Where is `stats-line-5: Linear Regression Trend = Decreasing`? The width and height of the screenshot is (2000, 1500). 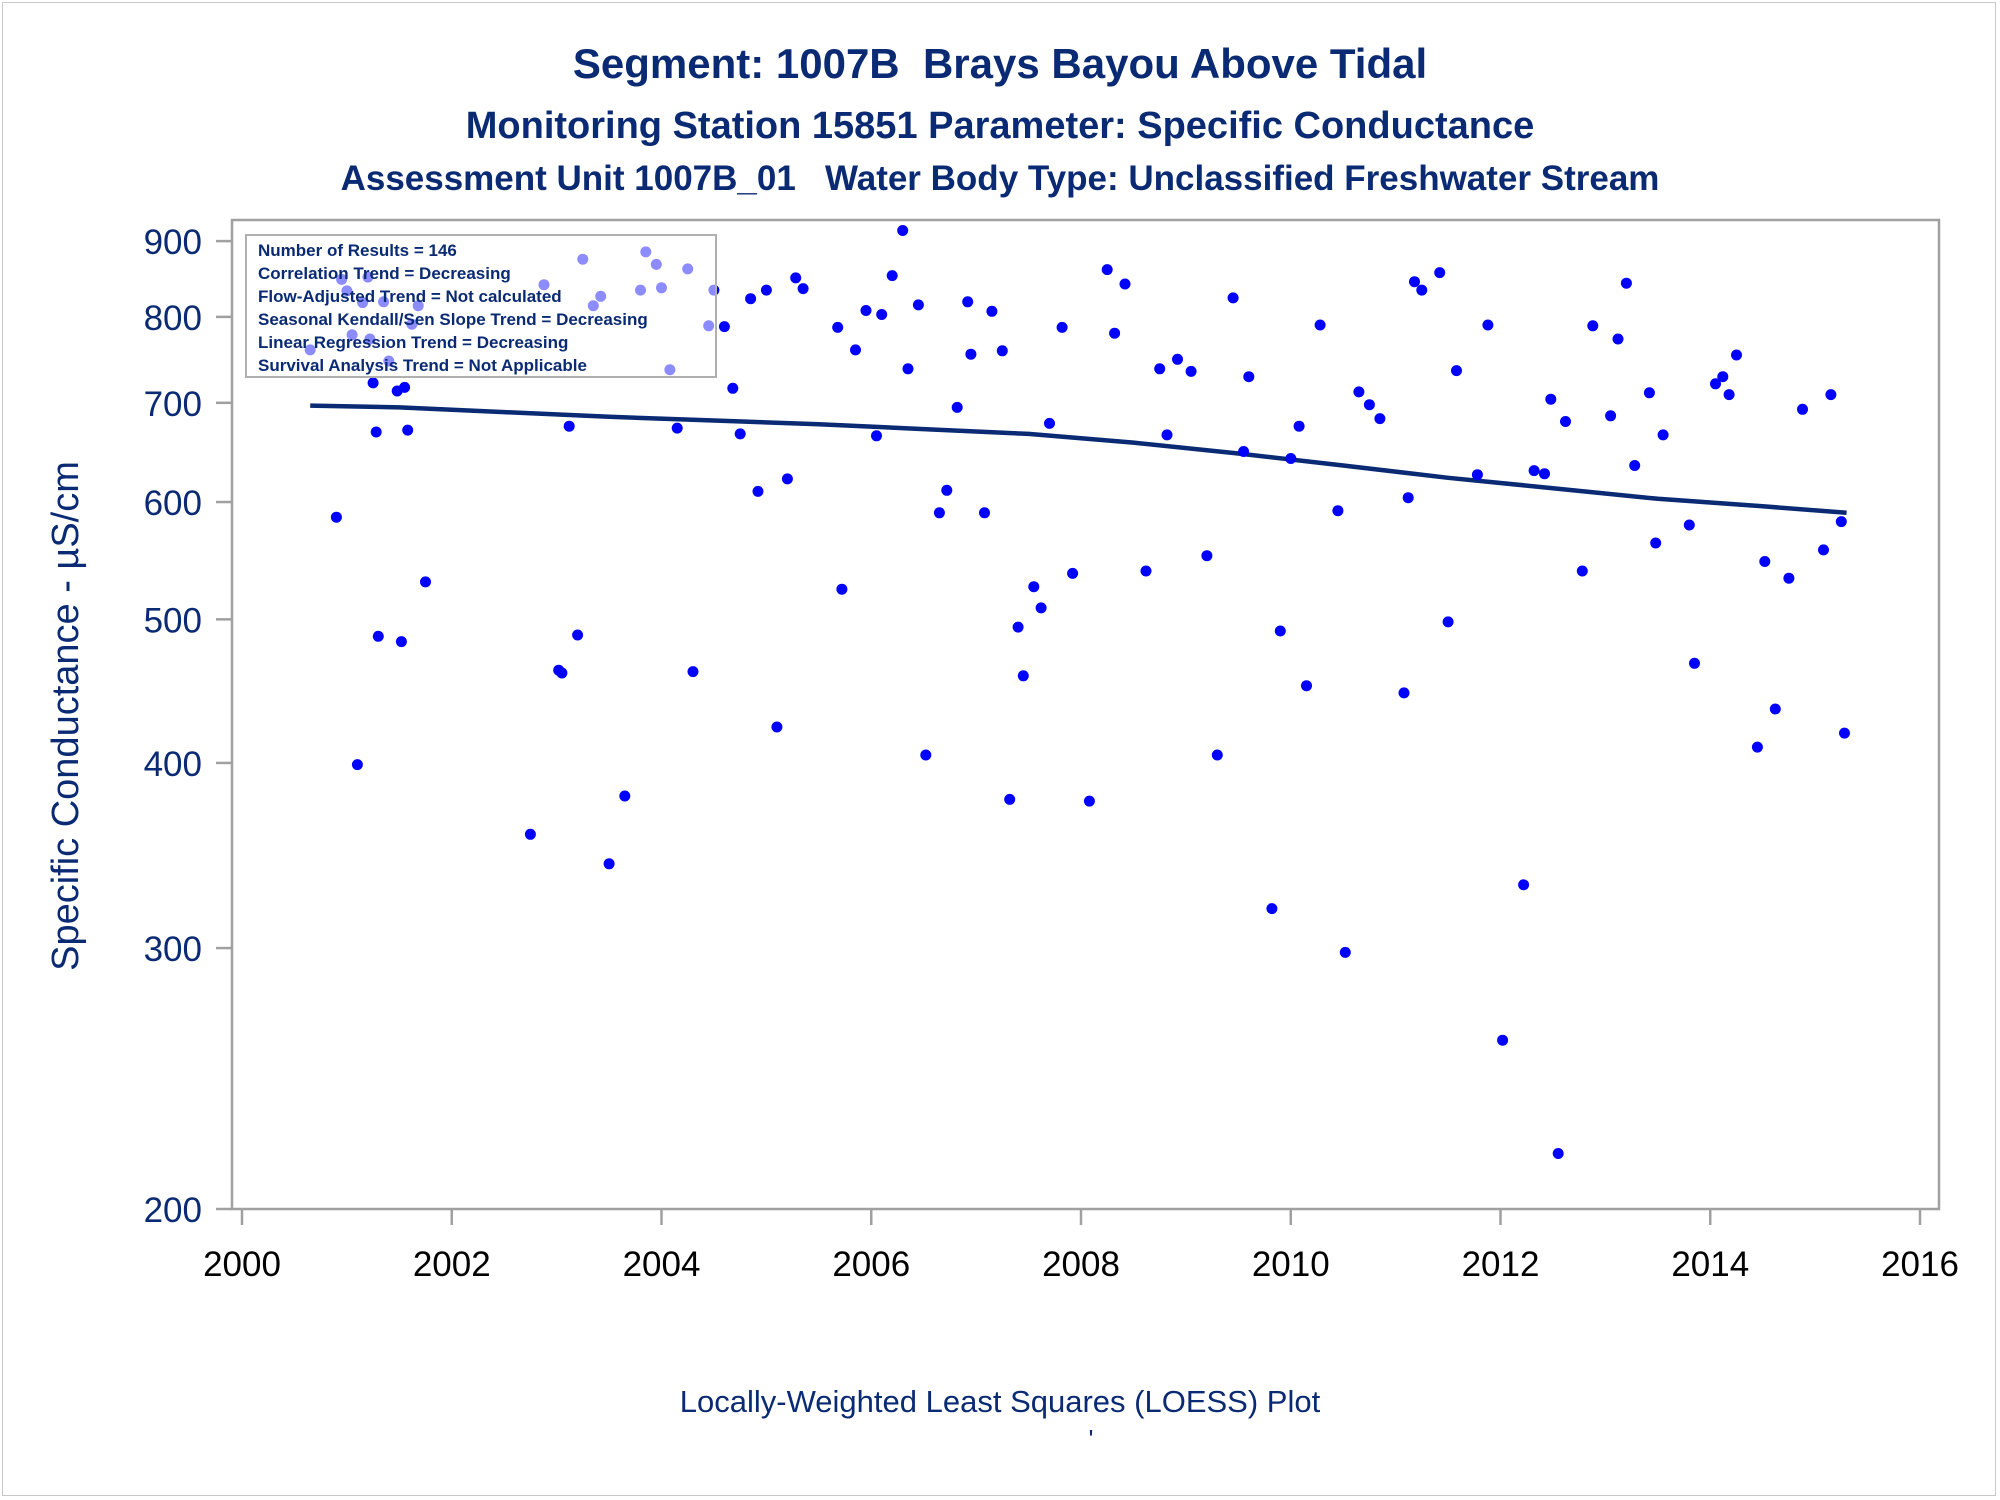
stats-line-5: Linear Regression Trend = Decreasing is located at coordinates (413, 342).